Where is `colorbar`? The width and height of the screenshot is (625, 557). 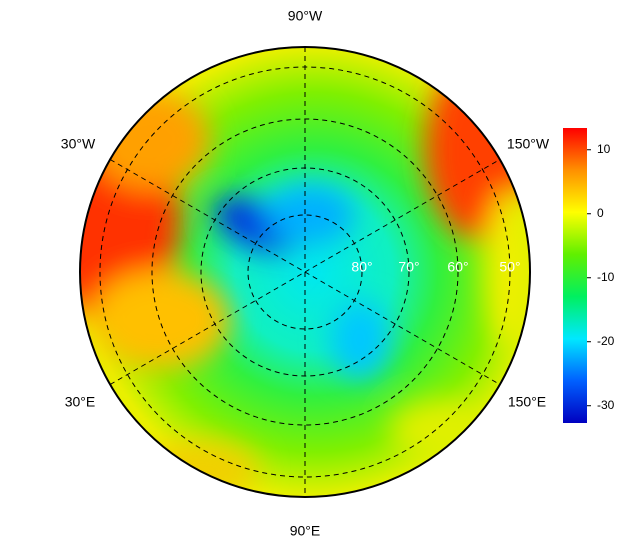
colorbar is located at coordinates (575, 275).